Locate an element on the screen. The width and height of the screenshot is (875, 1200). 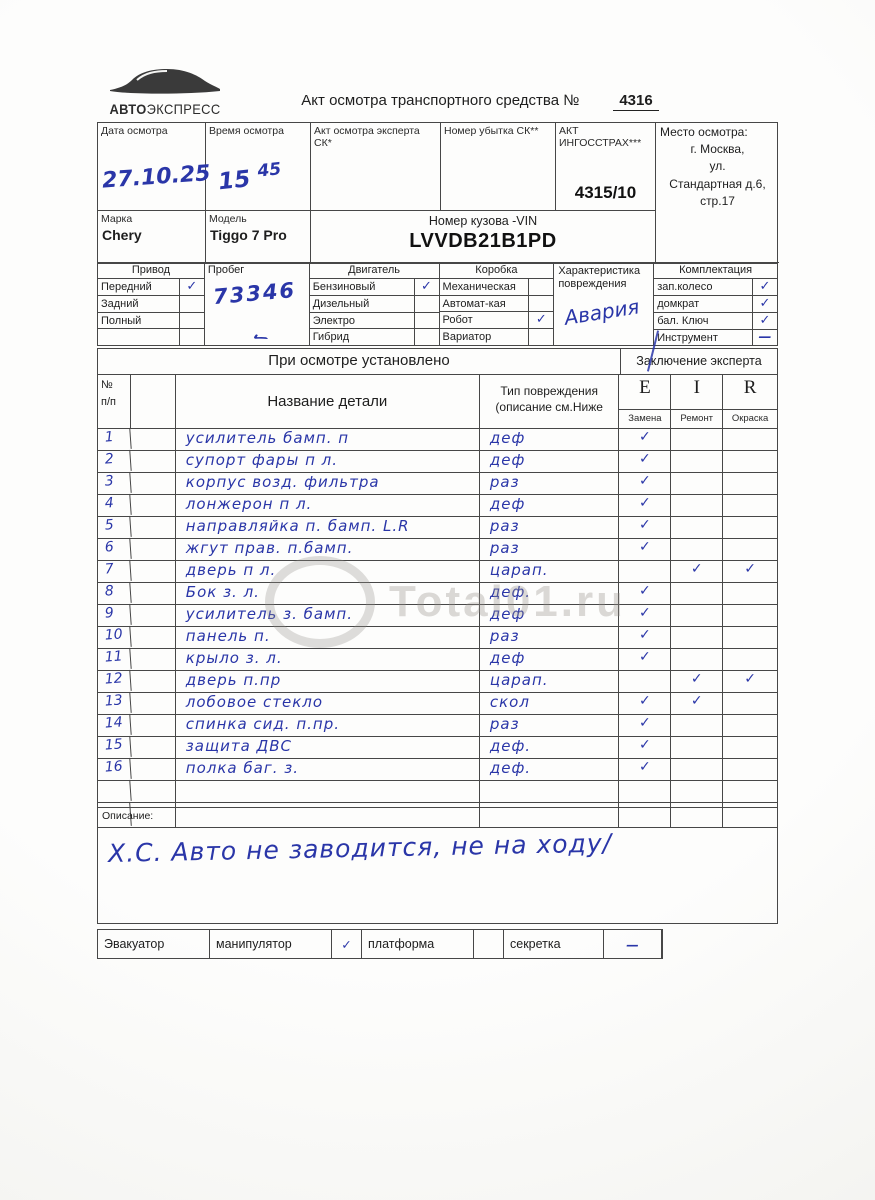
inspection-row: 15 защита ДВС деф. ✓ is located at coordinates (437, 747).